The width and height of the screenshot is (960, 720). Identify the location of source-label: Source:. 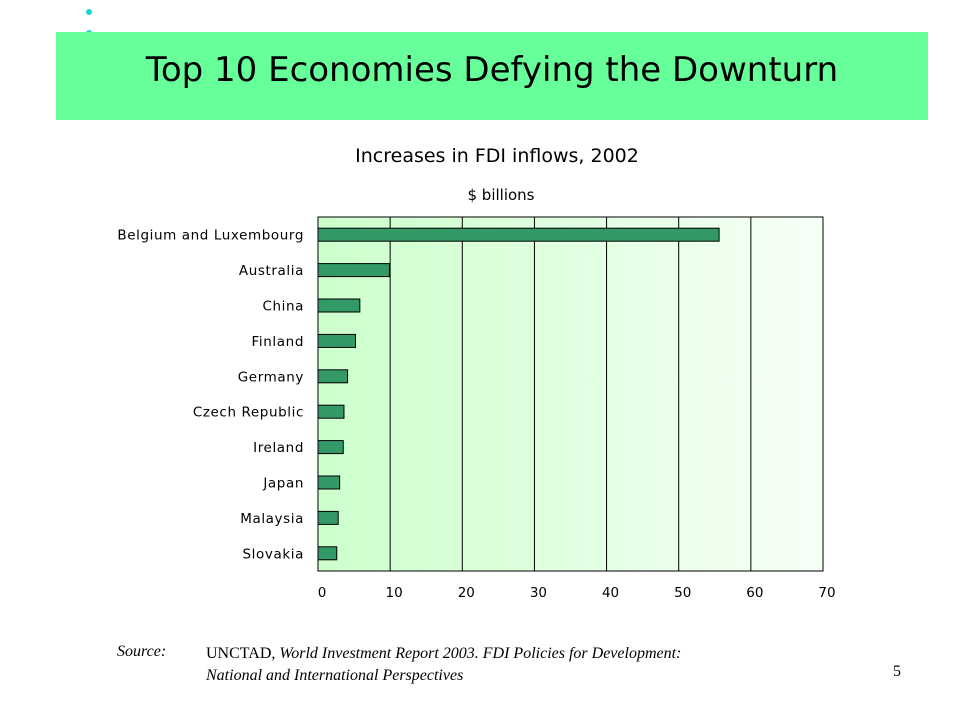
(142, 651).